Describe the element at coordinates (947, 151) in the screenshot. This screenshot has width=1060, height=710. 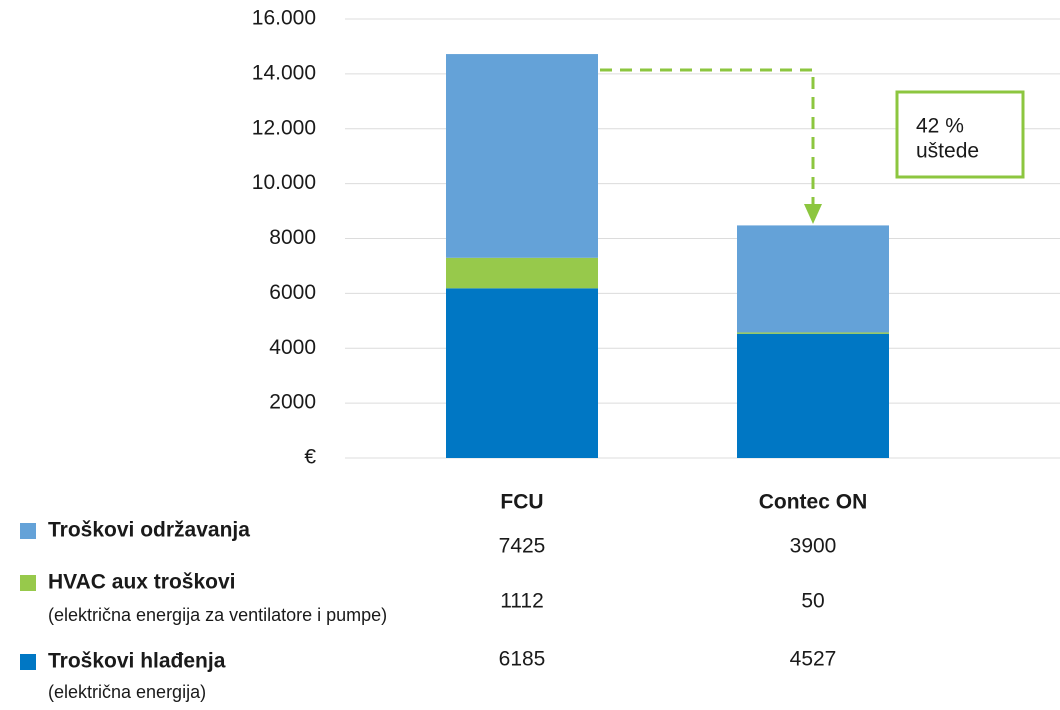
I see `annotation: uštede` at that location.